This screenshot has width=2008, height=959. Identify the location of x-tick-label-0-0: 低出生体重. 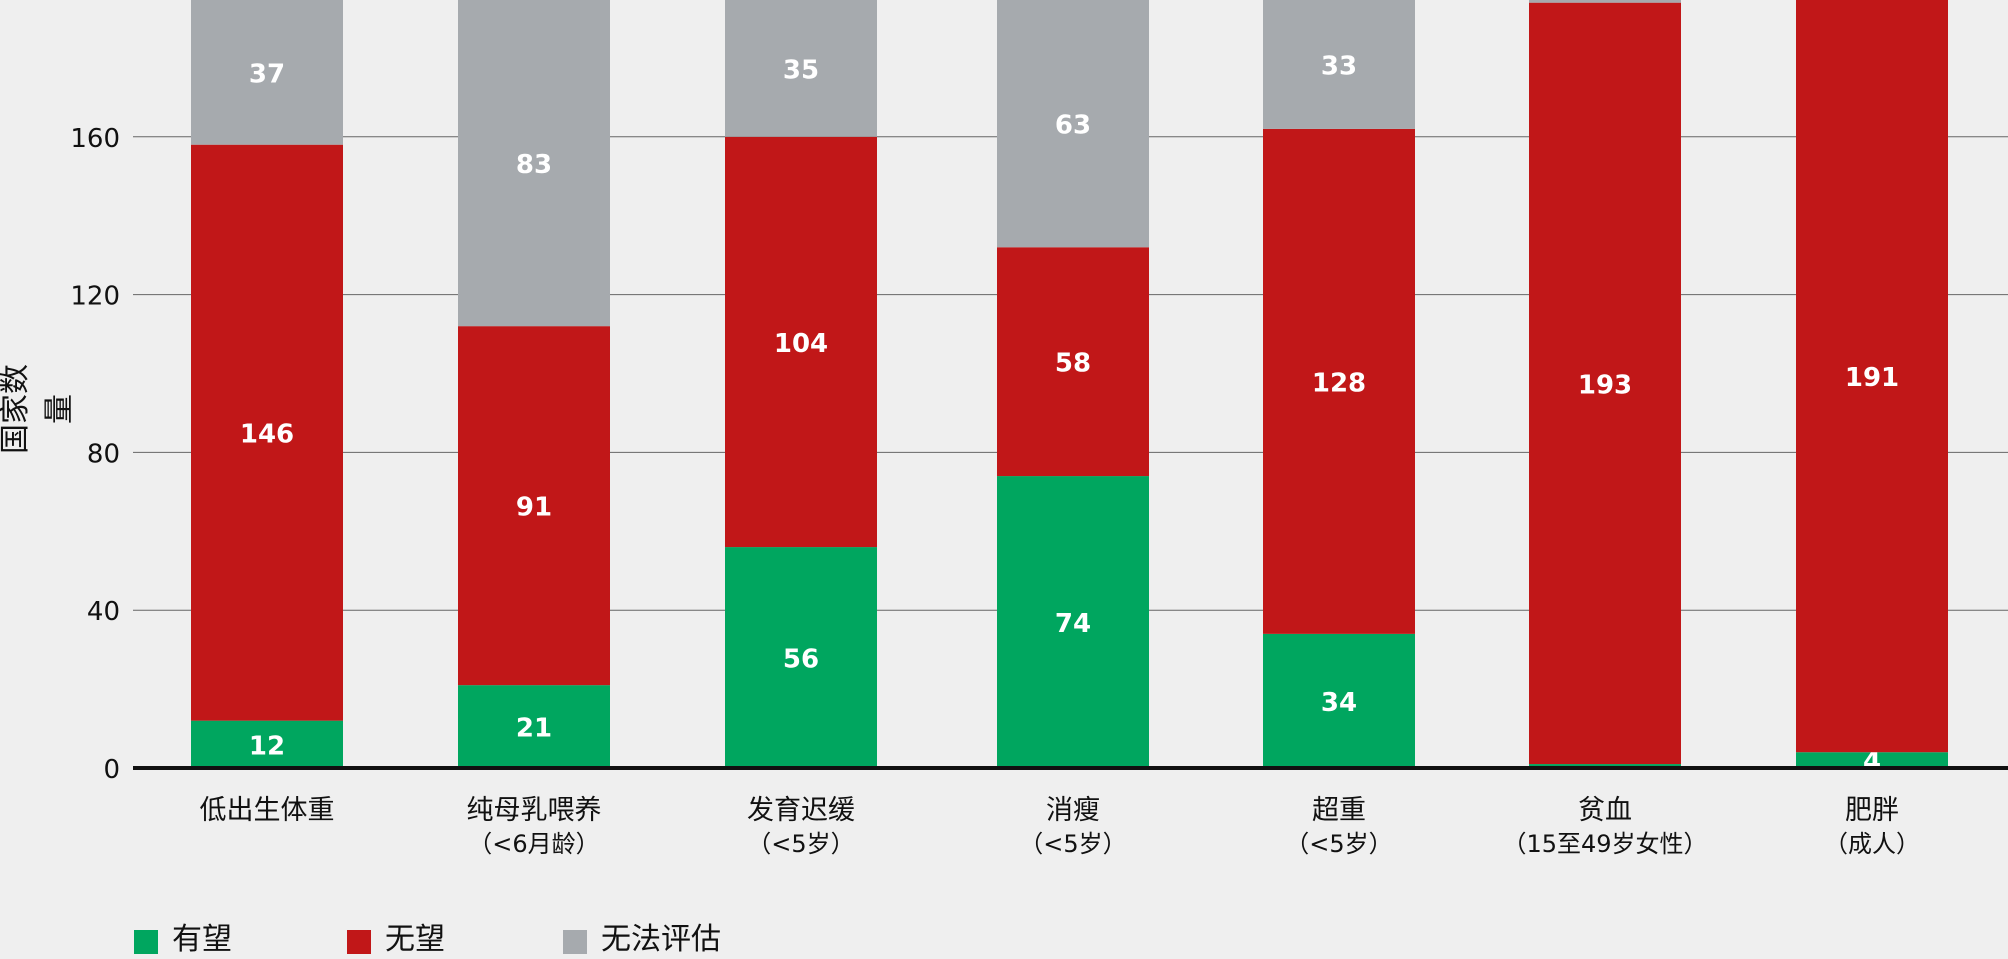
(267, 810).